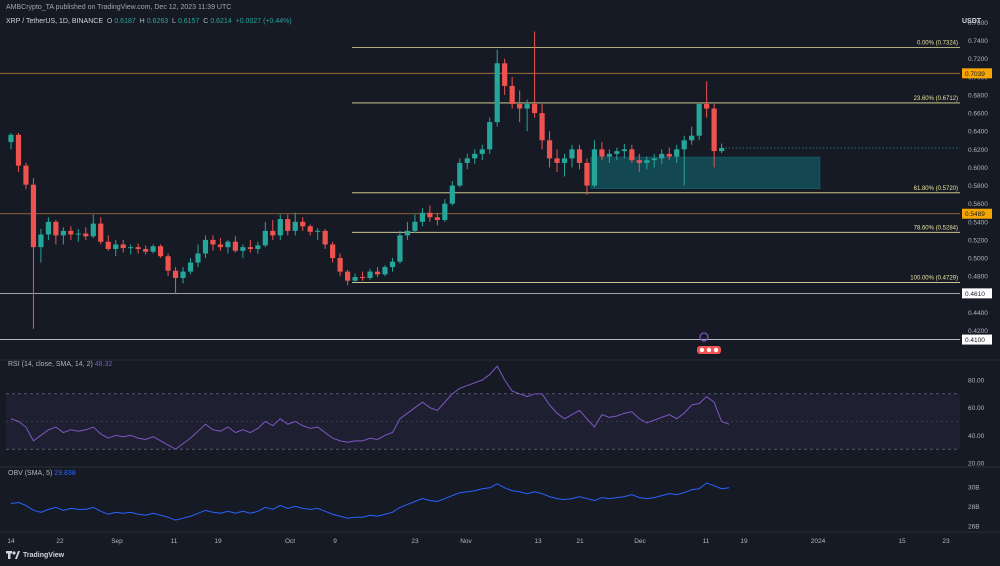 The width and height of the screenshot is (1000, 566). What do you see at coordinates (206, 21) in the screenshot?
I see `close-label: C` at bounding box center [206, 21].